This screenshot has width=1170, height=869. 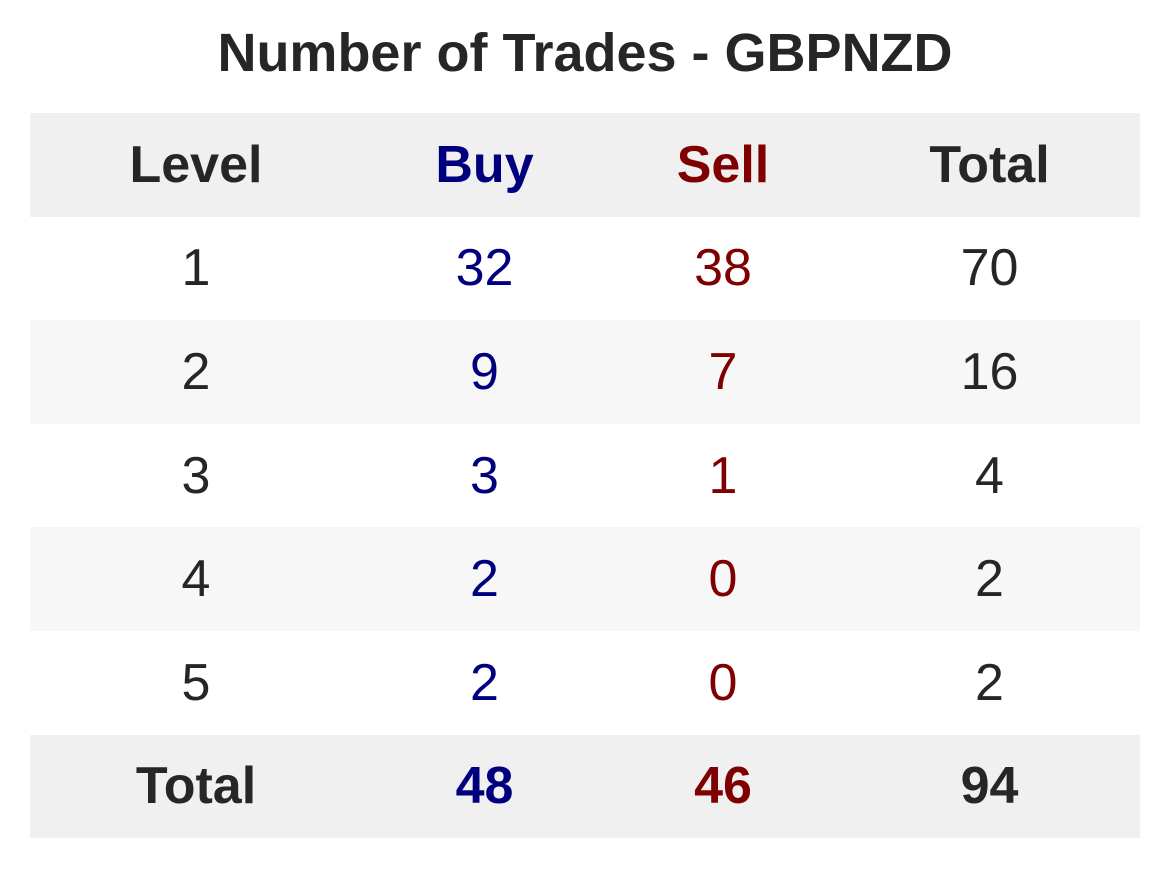 What do you see at coordinates (196, 579) in the screenshot?
I see `cell-level: 4` at bounding box center [196, 579].